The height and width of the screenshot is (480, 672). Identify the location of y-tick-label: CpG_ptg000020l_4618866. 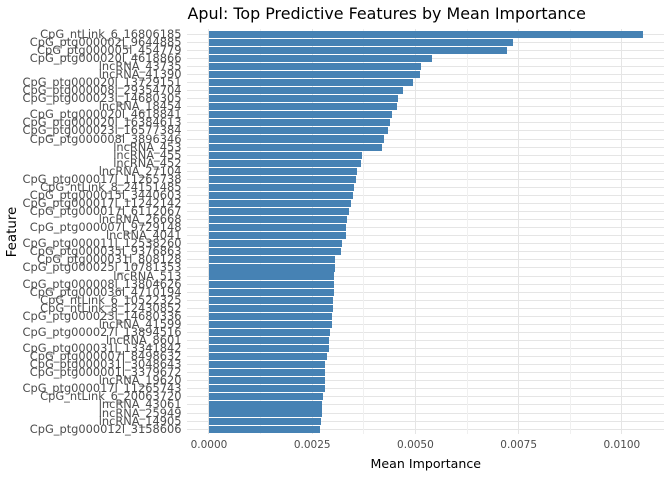
(105, 57).